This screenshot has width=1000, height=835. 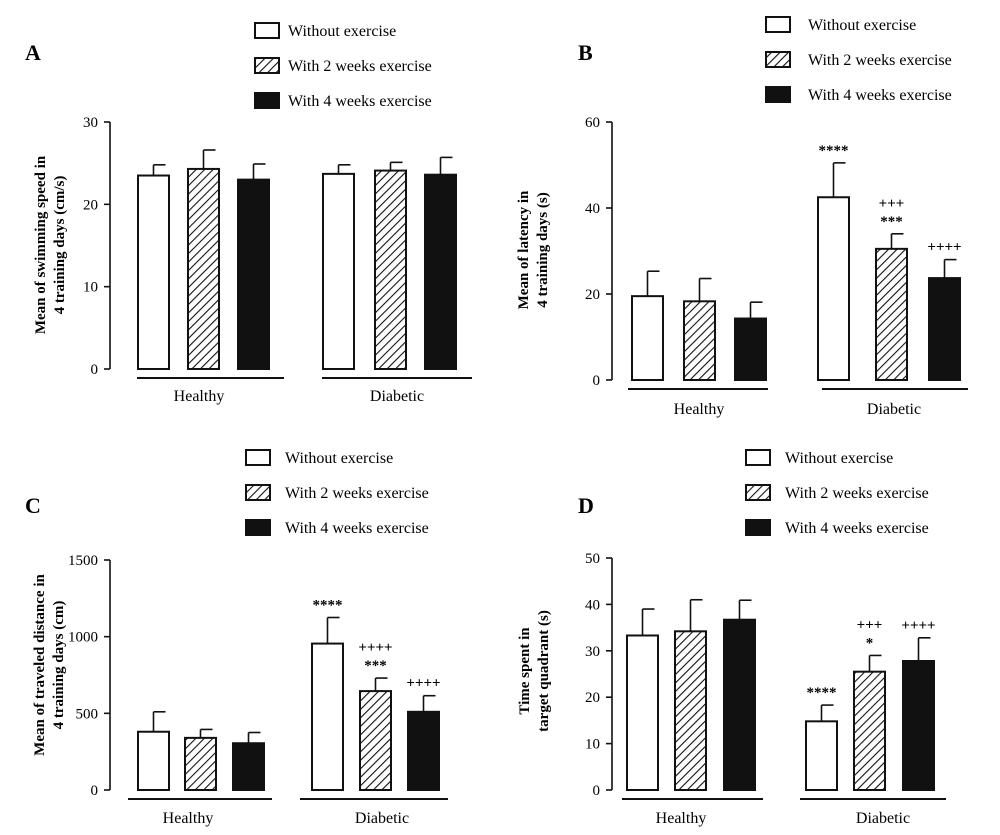 I want to click on y-axis-title-line: 4 training days (cm), so click(x=59, y=665).